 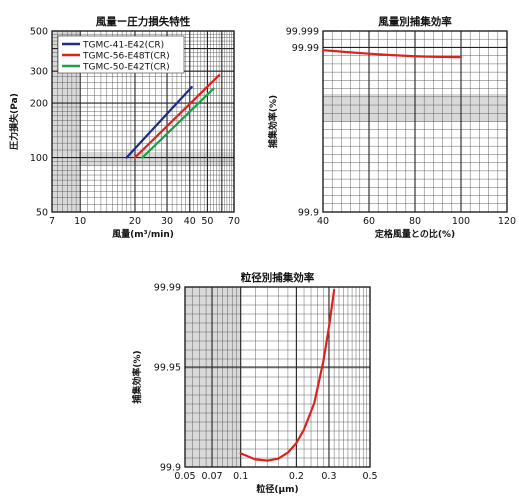 I want to click on legend-entry: TGMC-56-E48T(CR), so click(x=126, y=57).